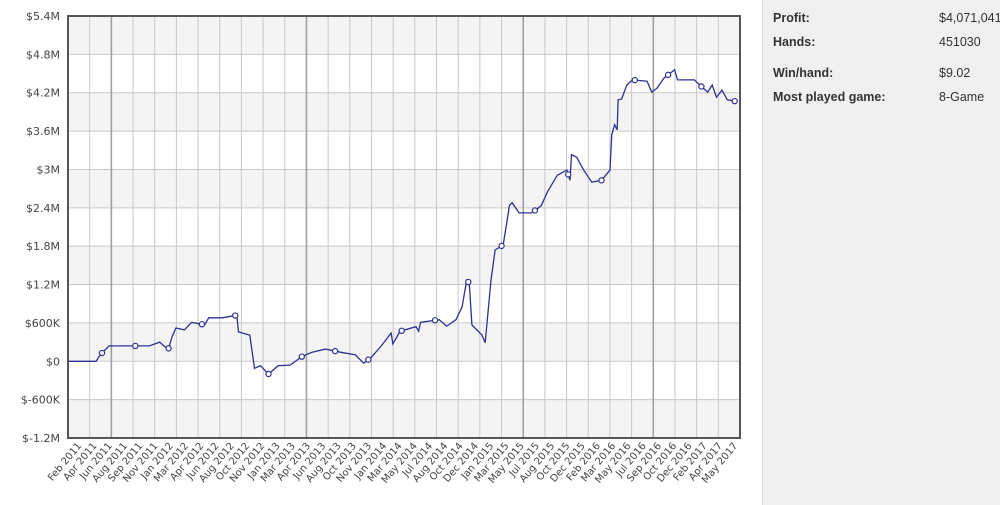  Describe the element at coordinates (43, 208) in the screenshot. I see `y-tick-label: $2.4M` at that location.